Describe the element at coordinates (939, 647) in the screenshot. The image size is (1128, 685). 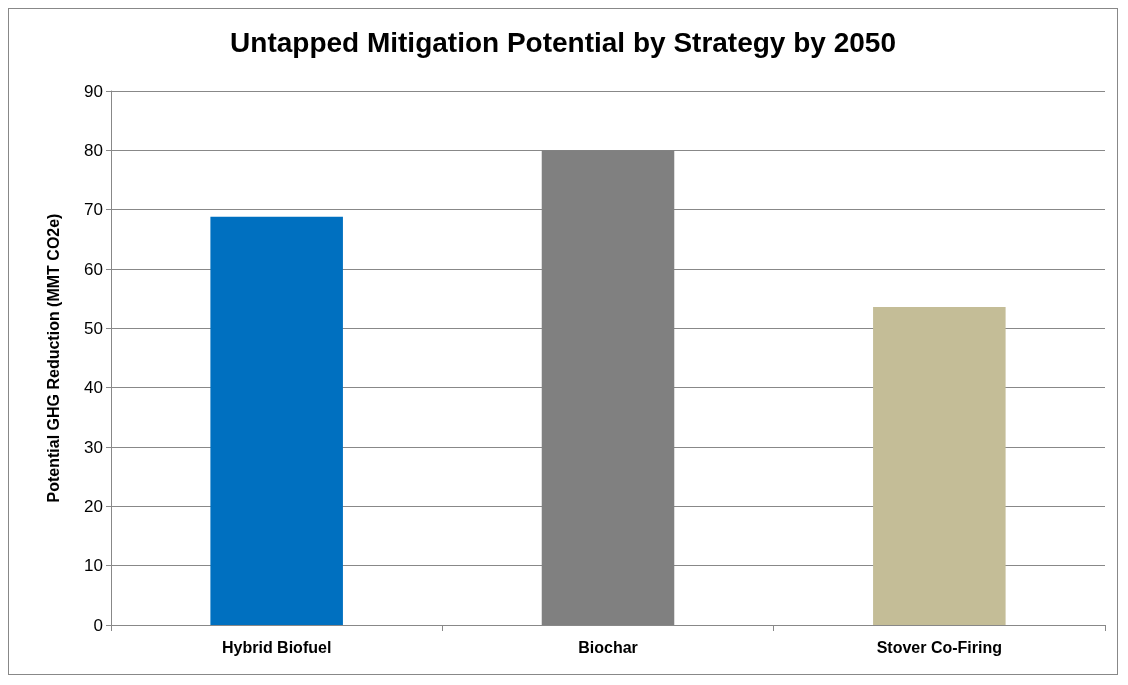
I see `x-tick-label: Stover Co-Firing` at that location.